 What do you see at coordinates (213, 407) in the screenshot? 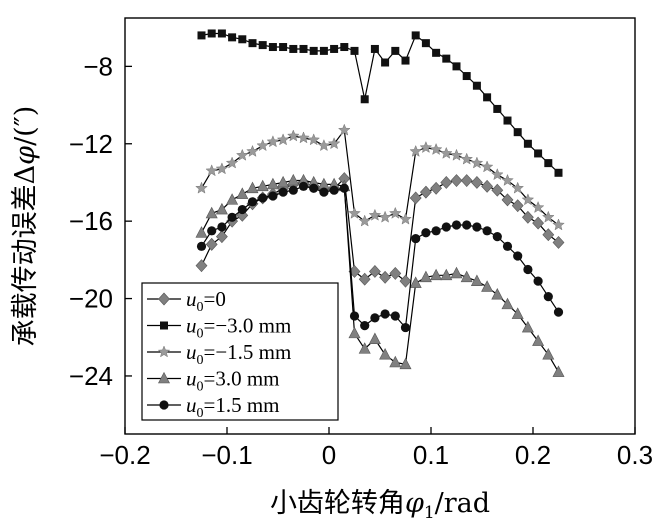
I see `legend-item: u0=1.5 mm` at bounding box center [213, 407].